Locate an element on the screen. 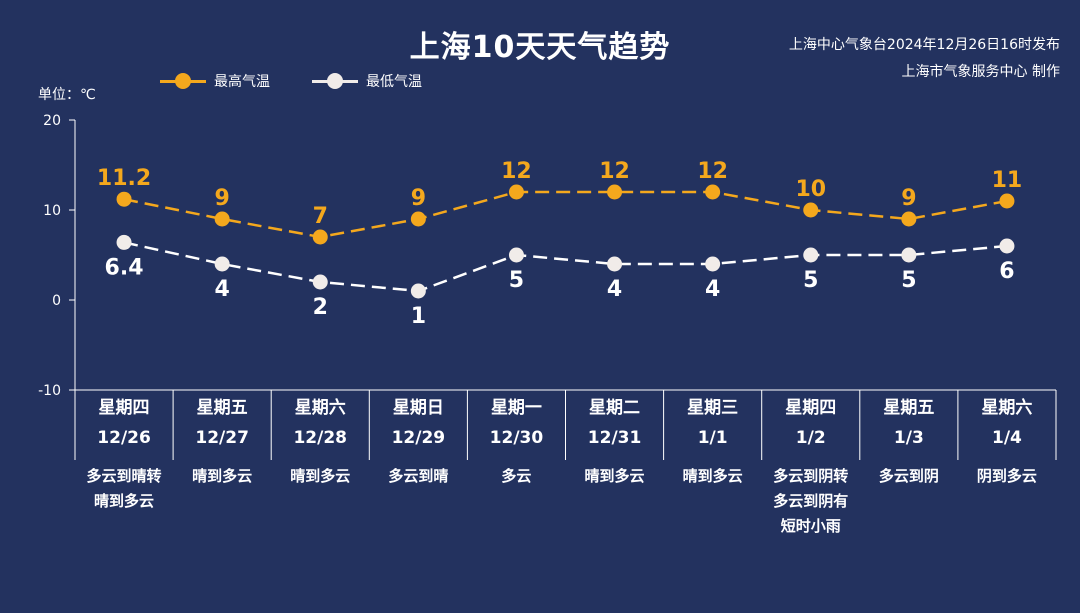 Image resolution: width=1080 pixels, height=613 pixels. legend-item-min: 最低气温 is located at coordinates (367, 81).